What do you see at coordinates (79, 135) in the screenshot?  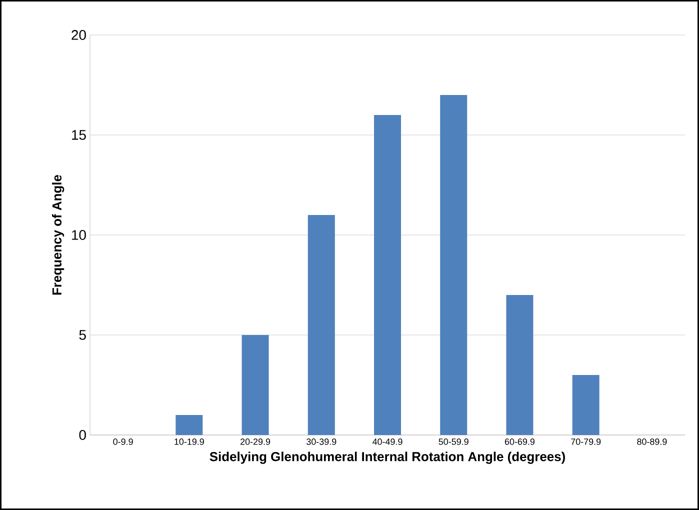 I see `y-tick-label: 15` at bounding box center [79, 135].